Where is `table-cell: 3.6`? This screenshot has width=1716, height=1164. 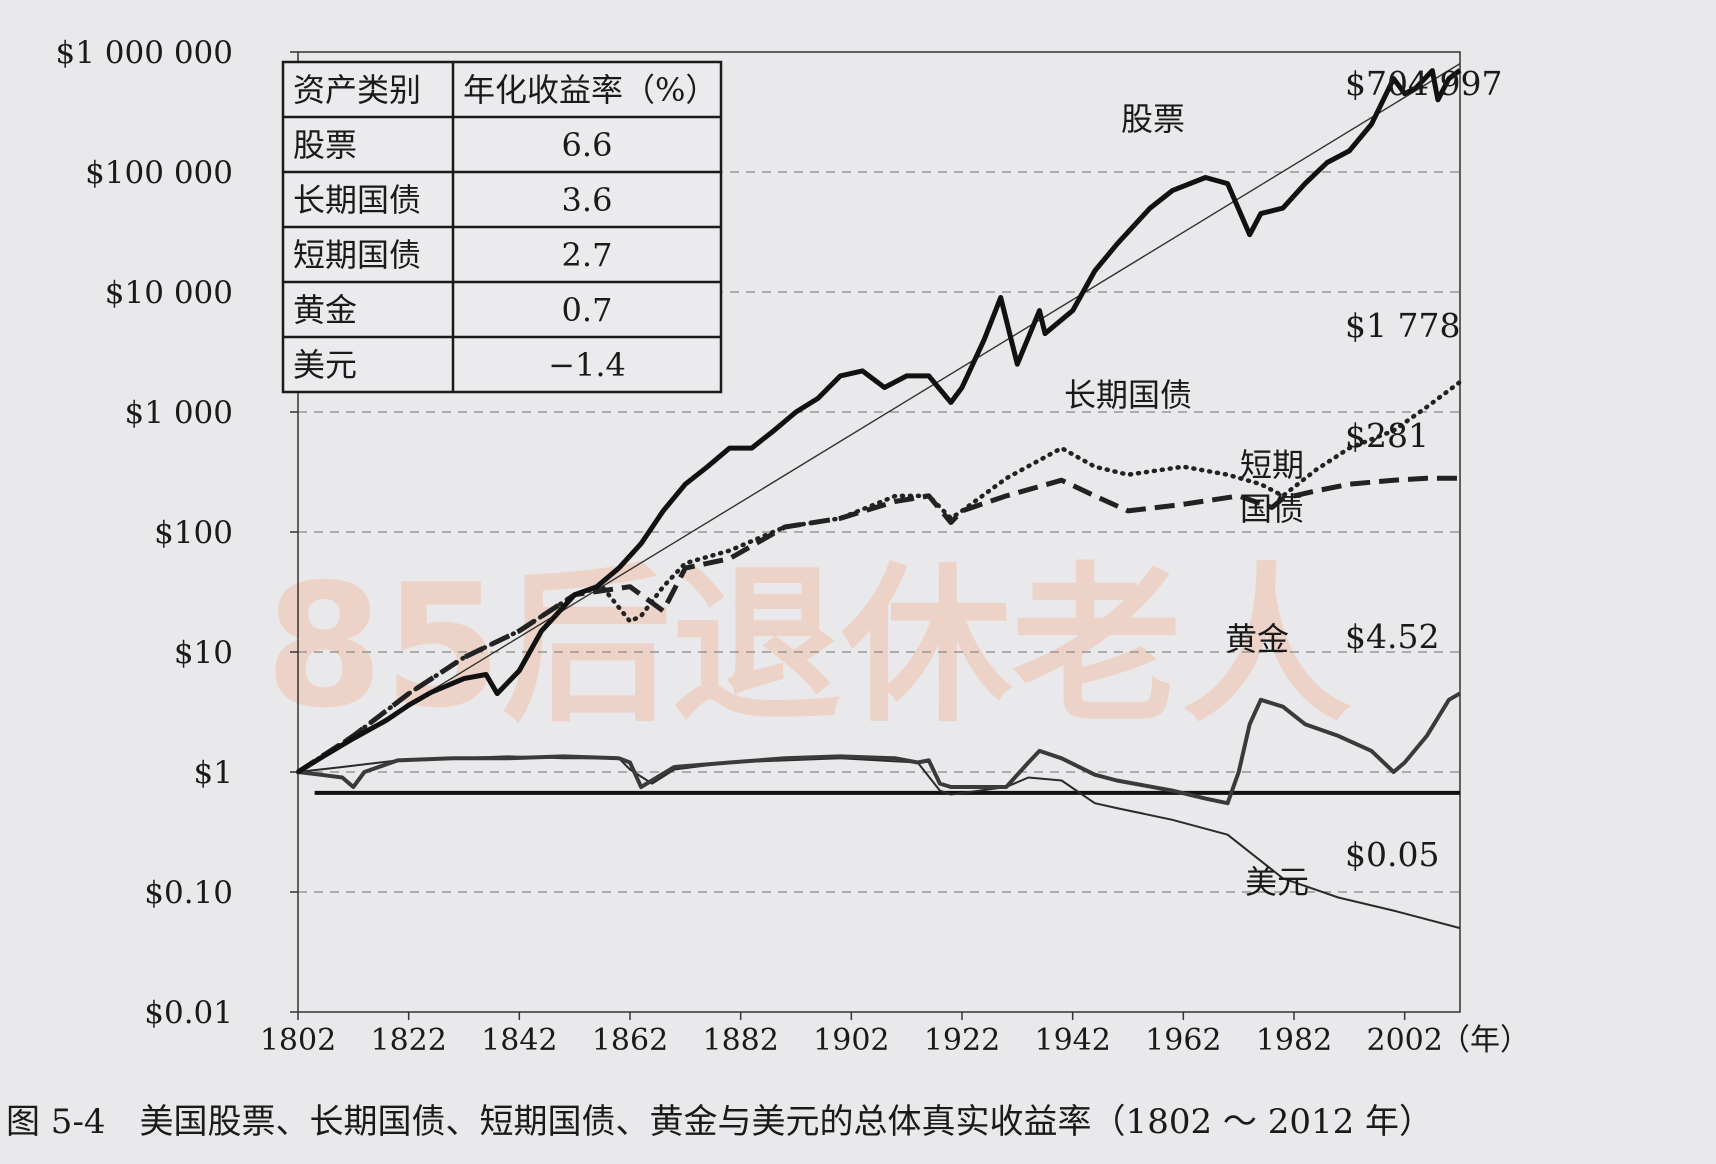 table-cell: 3.6 is located at coordinates (587, 200).